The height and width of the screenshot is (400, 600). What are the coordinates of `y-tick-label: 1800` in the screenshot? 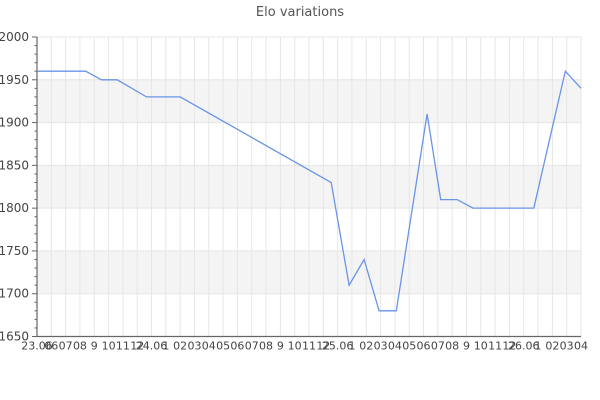 It's located at (14, 208).